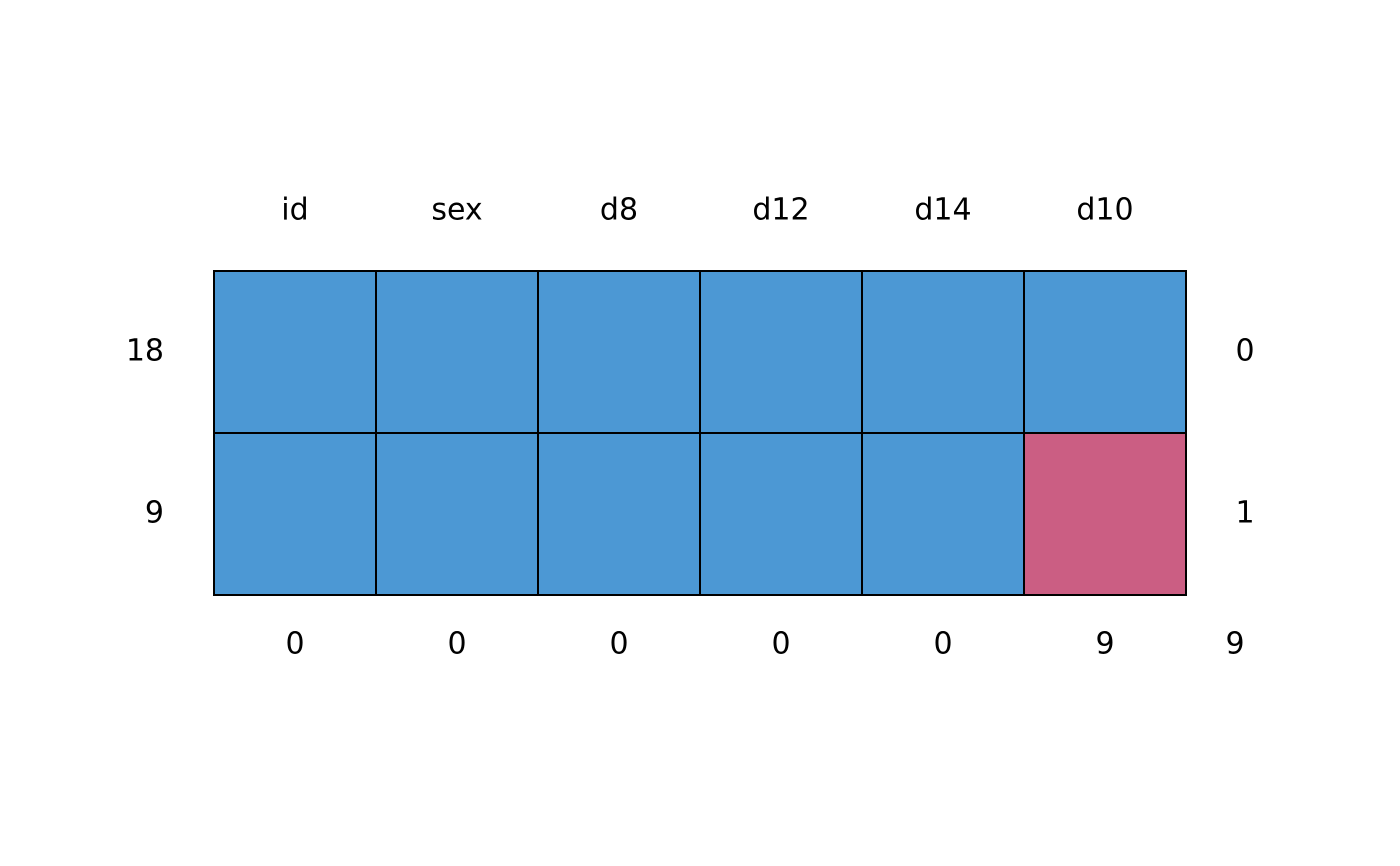  Describe the element at coordinates (1244, 351) in the screenshot. I see `row-missing: 0` at that location.